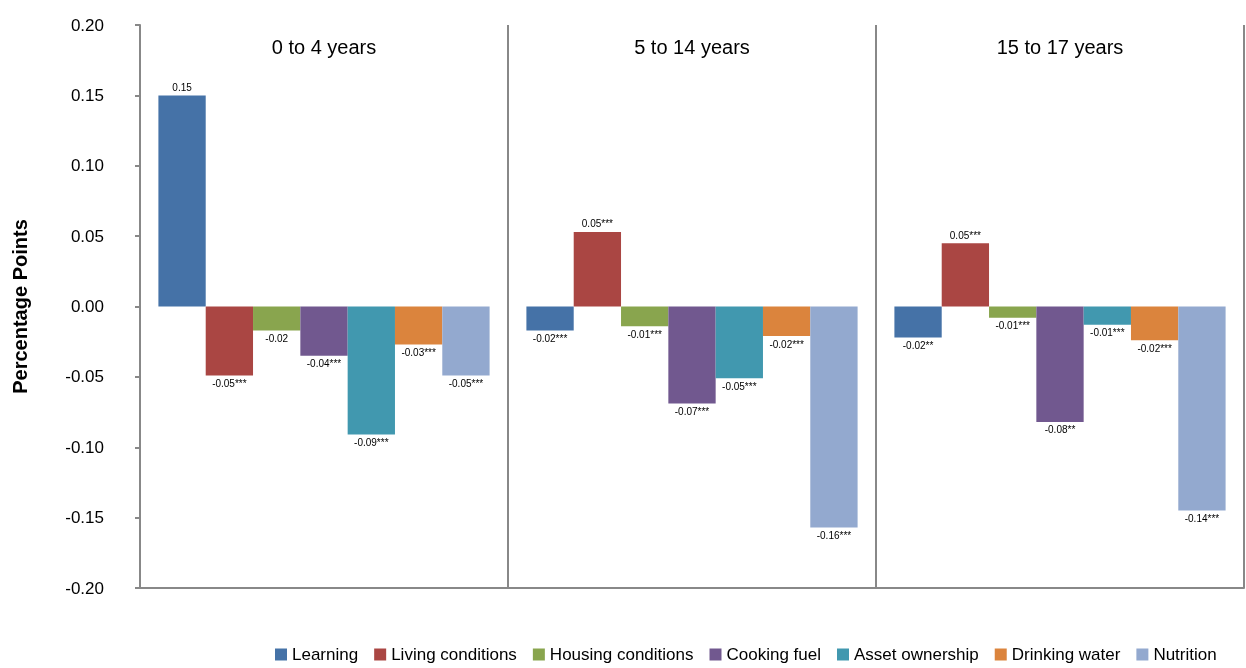 This screenshot has height=668, width=1246. Describe the element at coordinates (182, 87) in the screenshot. I see `data-label: 0.15` at that location.